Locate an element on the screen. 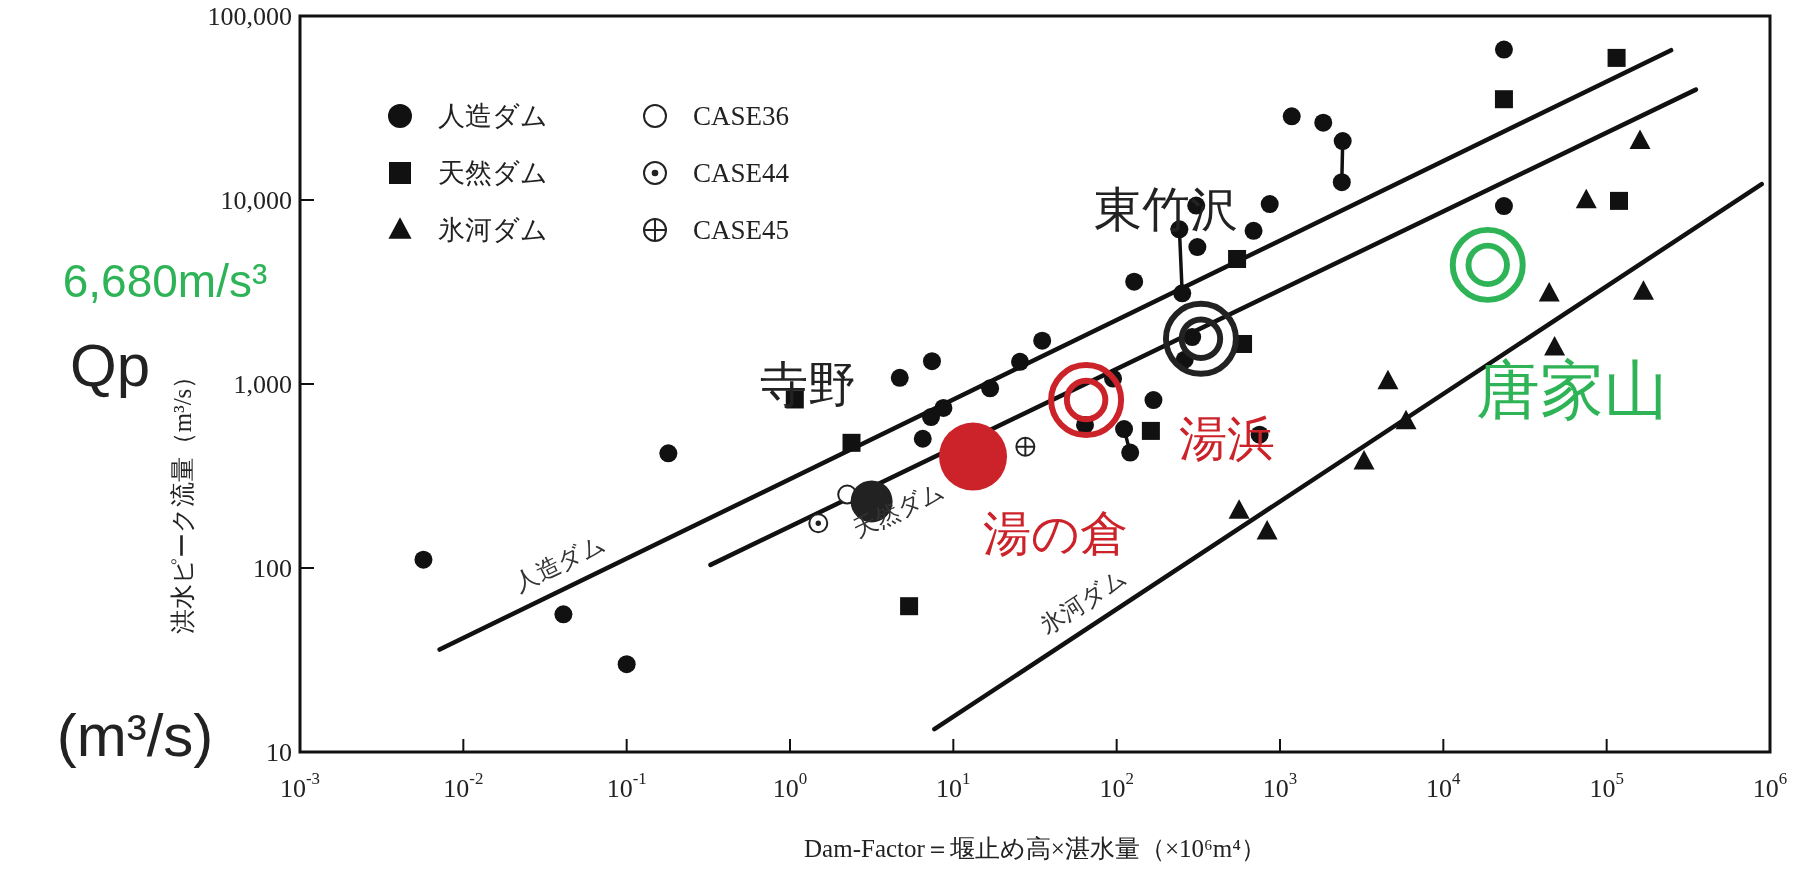 The width and height of the screenshot is (1798, 873). y-tick-label: 10 is located at coordinates (279, 752).